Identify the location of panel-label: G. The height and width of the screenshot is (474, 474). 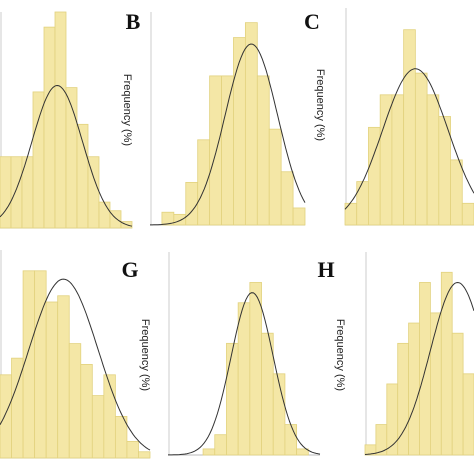
(129, 269).